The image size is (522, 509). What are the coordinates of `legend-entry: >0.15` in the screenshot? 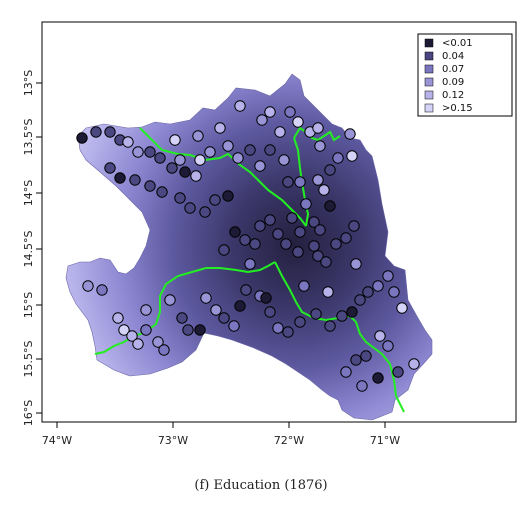 It's located at (448, 108).